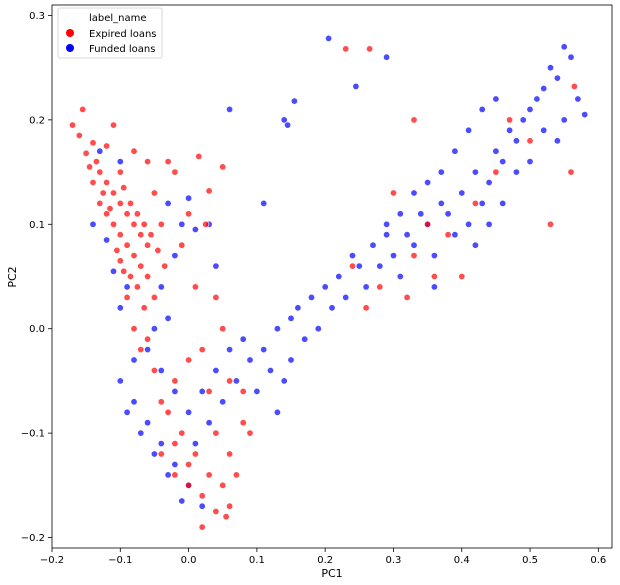 Image resolution: width=620 pixels, height=585 pixels. What do you see at coordinates (123, 34) in the screenshot?
I see `legend-label-expired: Expired loans` at bounding box center [123, 34].